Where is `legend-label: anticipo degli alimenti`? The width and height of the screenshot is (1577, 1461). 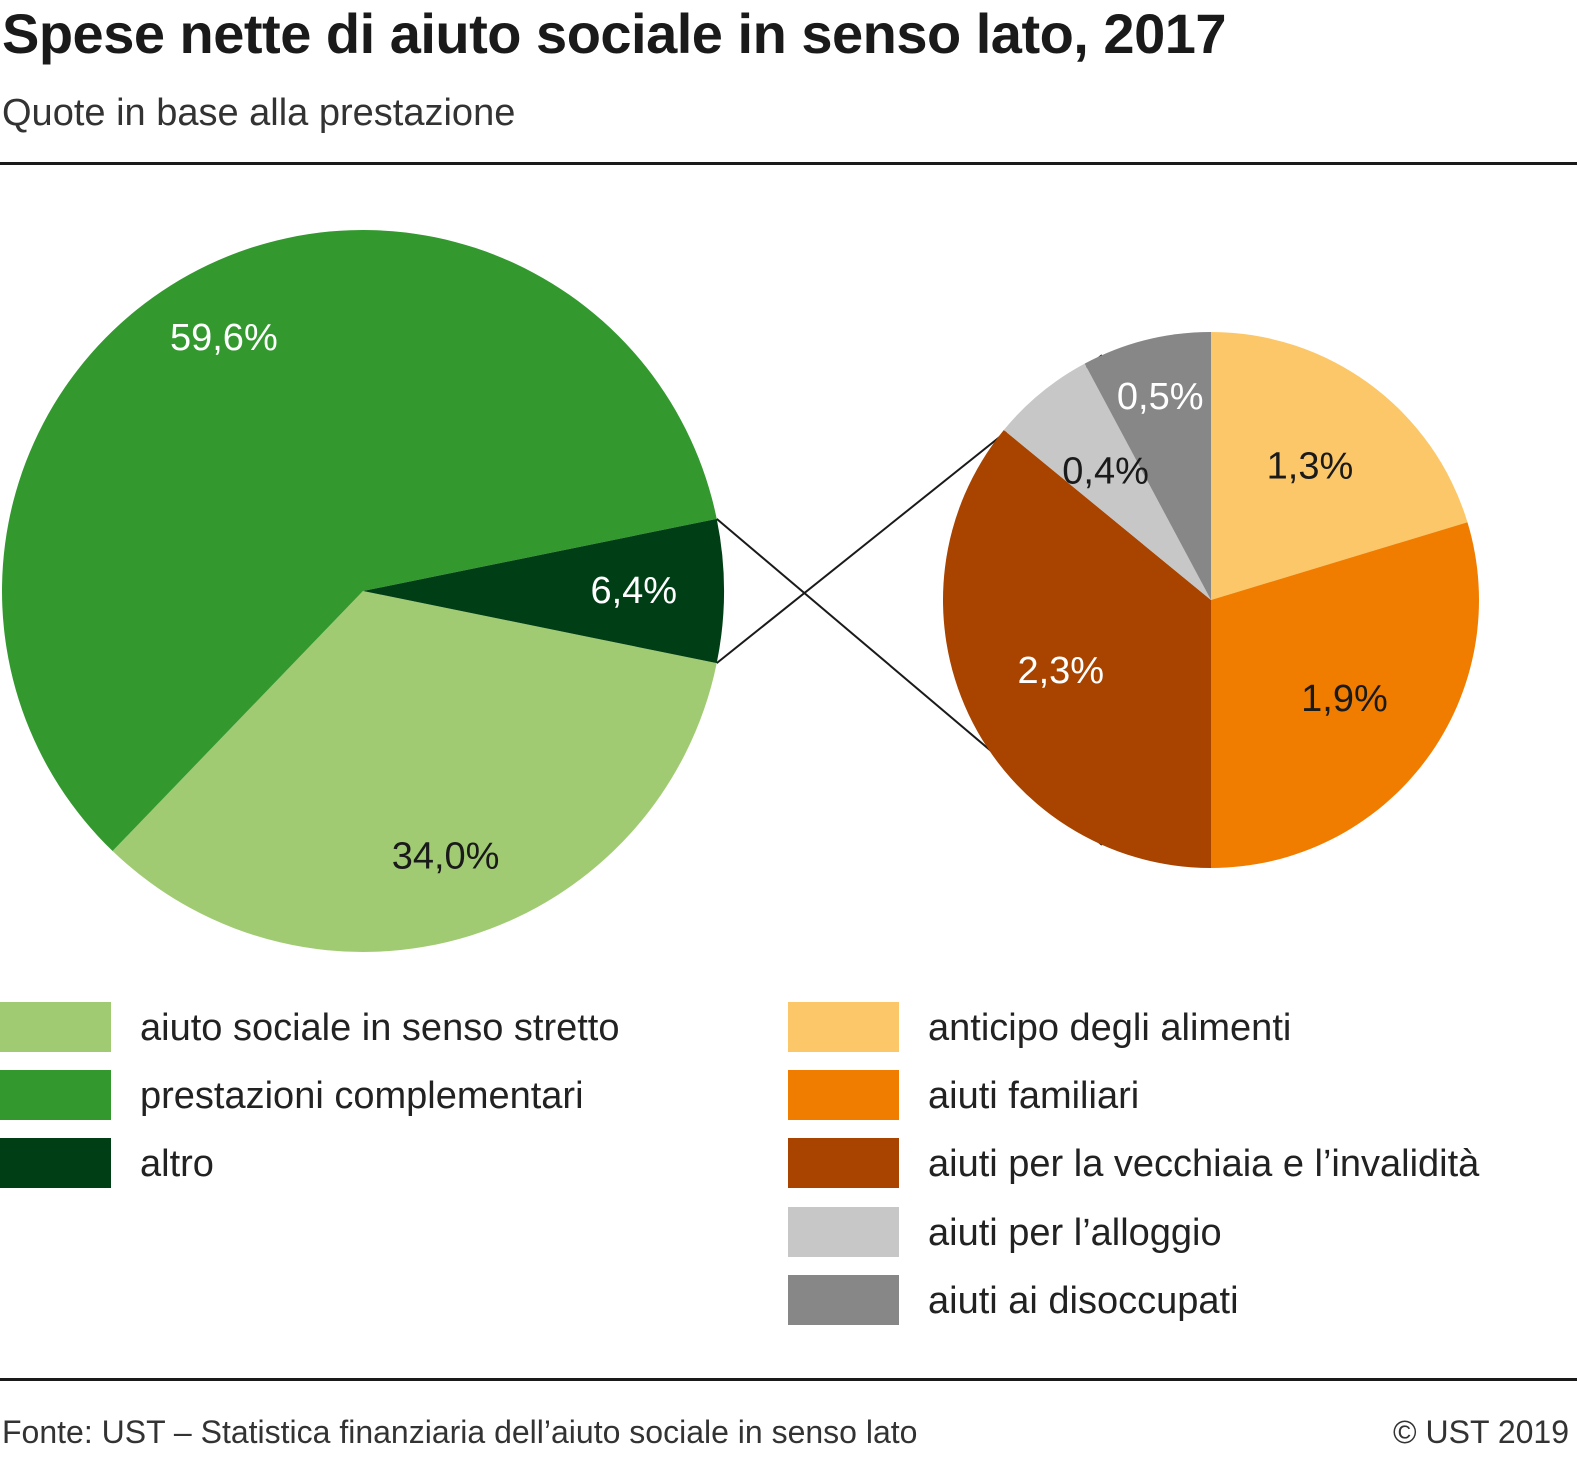 legend-label: anticipo degli alimenti is located at coordinates (1110, 1028).